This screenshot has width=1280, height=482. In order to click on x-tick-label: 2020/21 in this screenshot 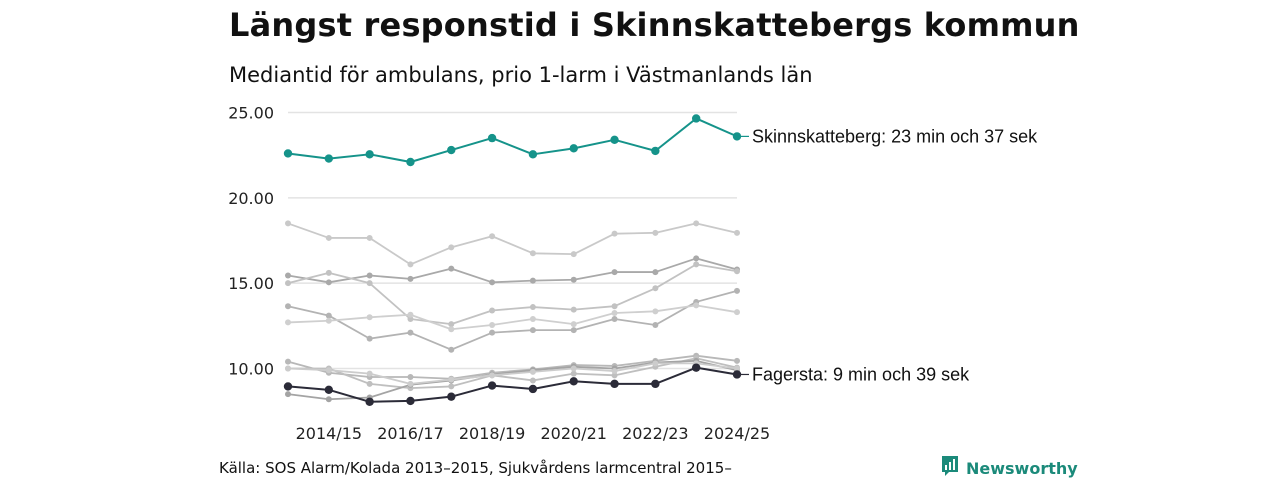, I will do `click(573, 433)`.